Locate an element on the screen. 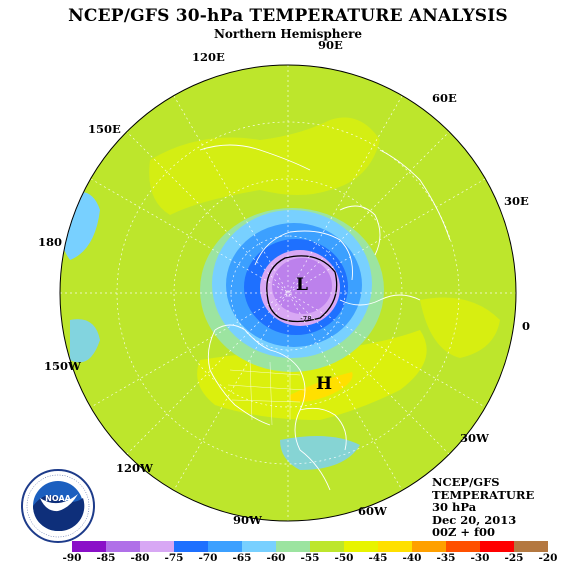 The width and height of the screenshot is (576, 576). colorbar-label: -35 is located at coordinates (446, 558).